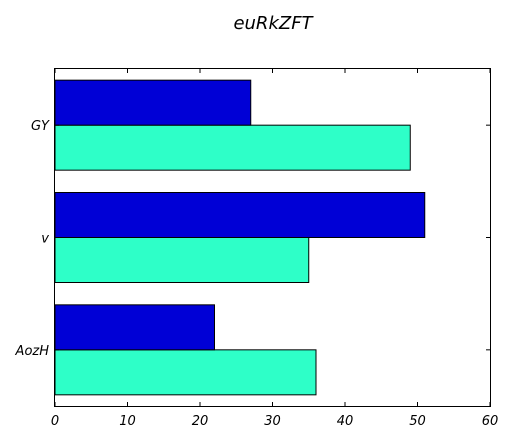 Image resolution: width=511 pixels, height=438 pixels. What do you see at coordinates (345, 421) in the screenshot?
I see `x-tick-label: 40` at bounding box center [345, 421].